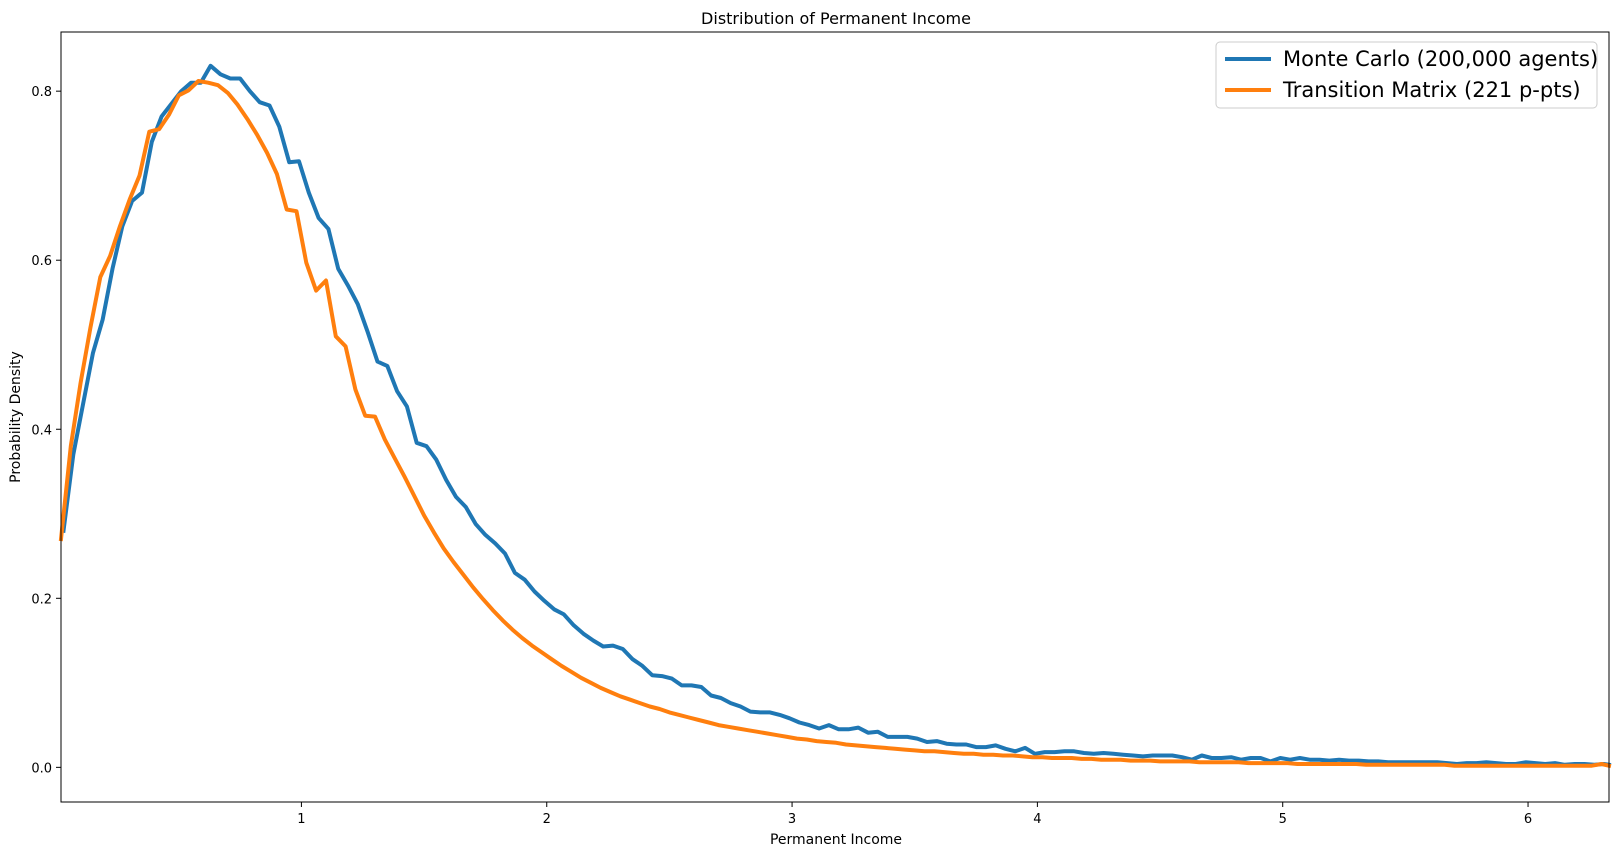 This screenshot has height=855, width=1621. What do you see at coordinates (547, 819) in the screenshot?
I see `x-tick-label: 2` at bounding box center [547, 819].